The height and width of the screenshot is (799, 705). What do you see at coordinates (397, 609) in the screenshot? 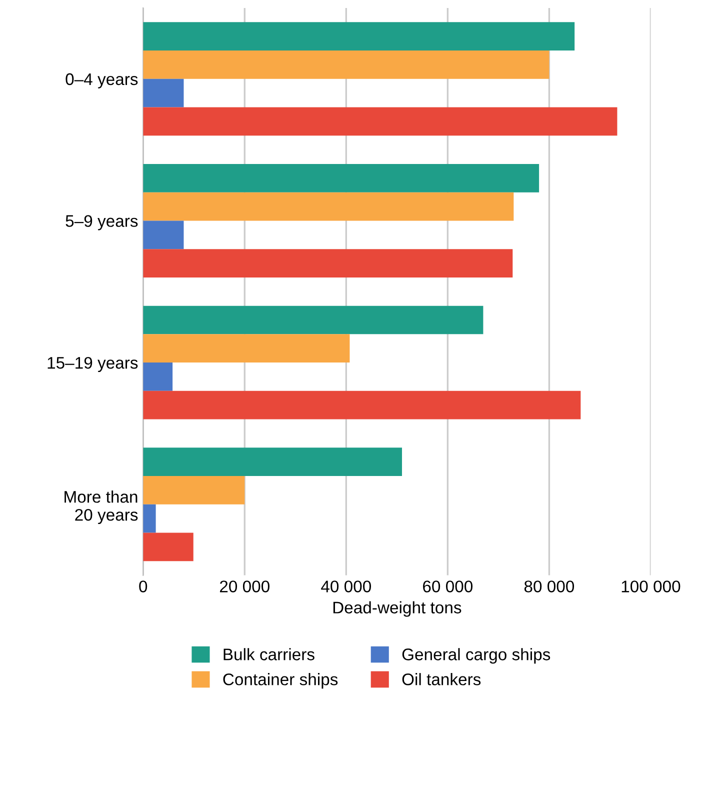
I see `x-axis-title: Dead-weight tons` at bounding box center [397, 609].